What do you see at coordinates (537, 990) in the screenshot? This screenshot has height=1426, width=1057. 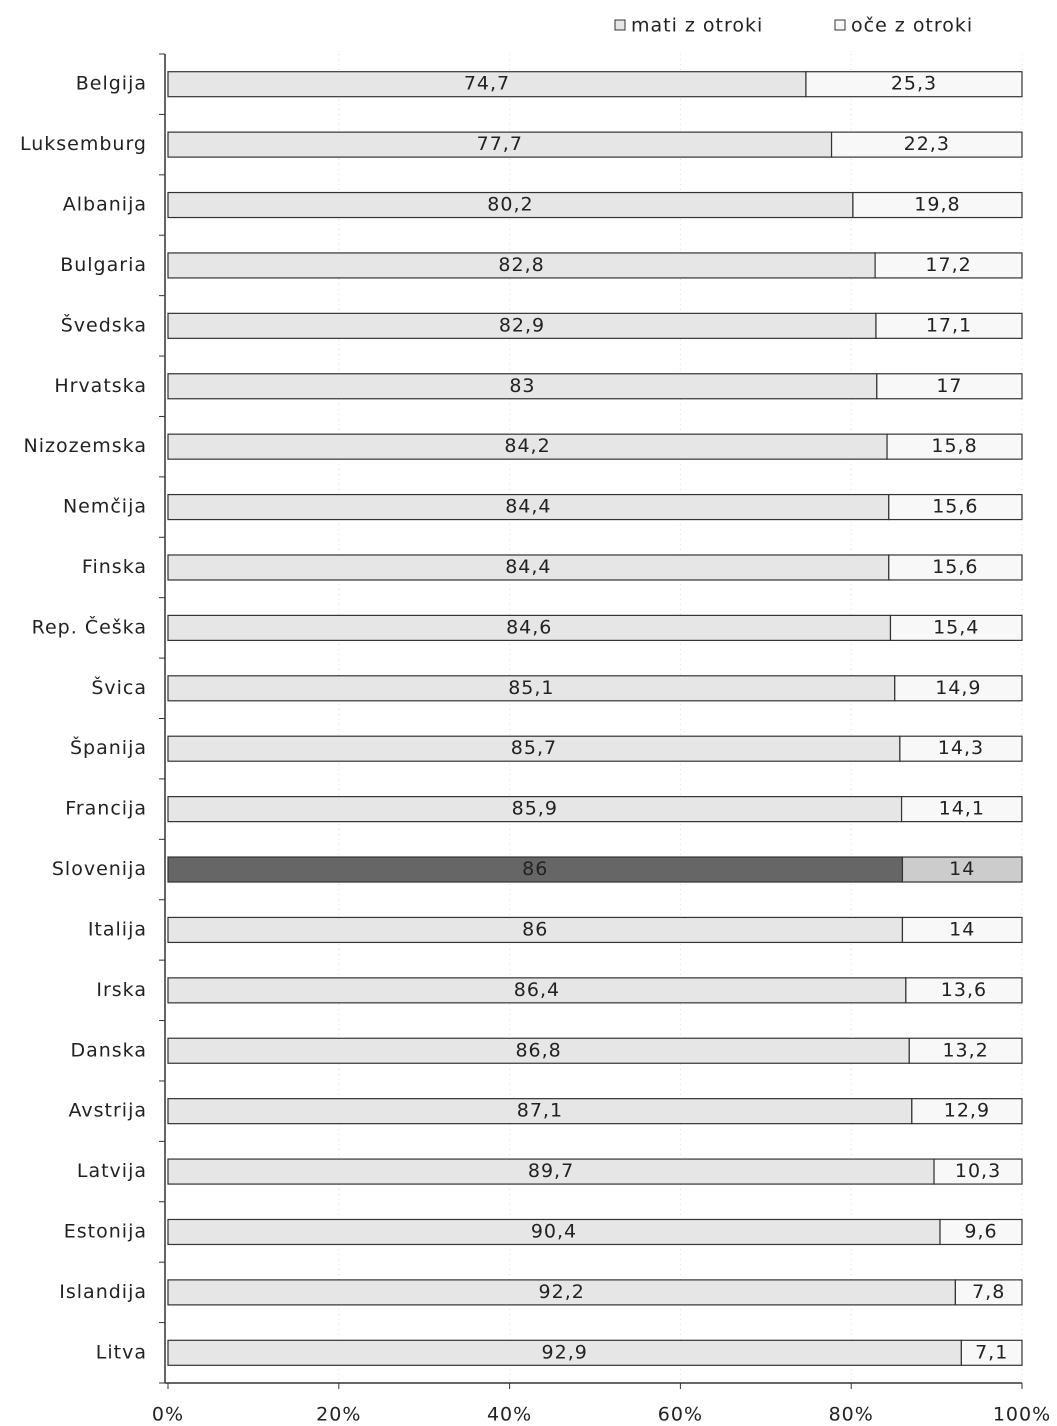 I see `value-label: 86,4` at bounding box center [537, 990].